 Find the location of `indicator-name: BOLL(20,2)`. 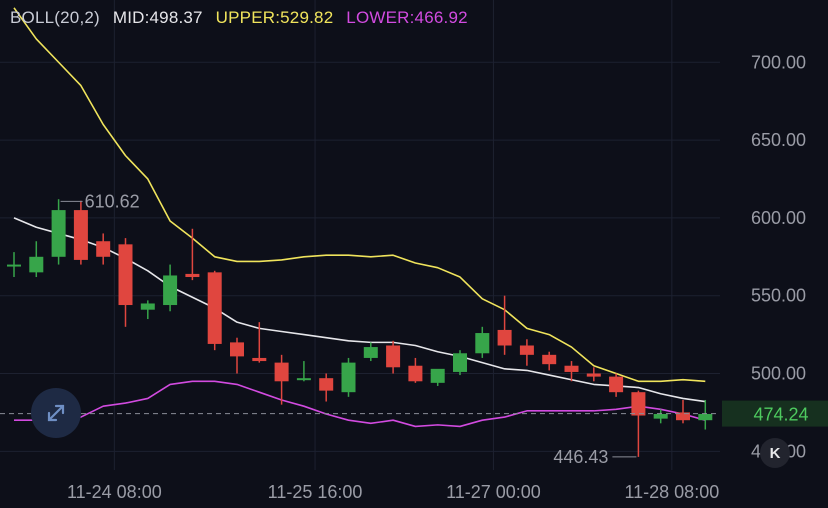

indicator-name: BOLL(20,2) is located at coordinates (55, 17).